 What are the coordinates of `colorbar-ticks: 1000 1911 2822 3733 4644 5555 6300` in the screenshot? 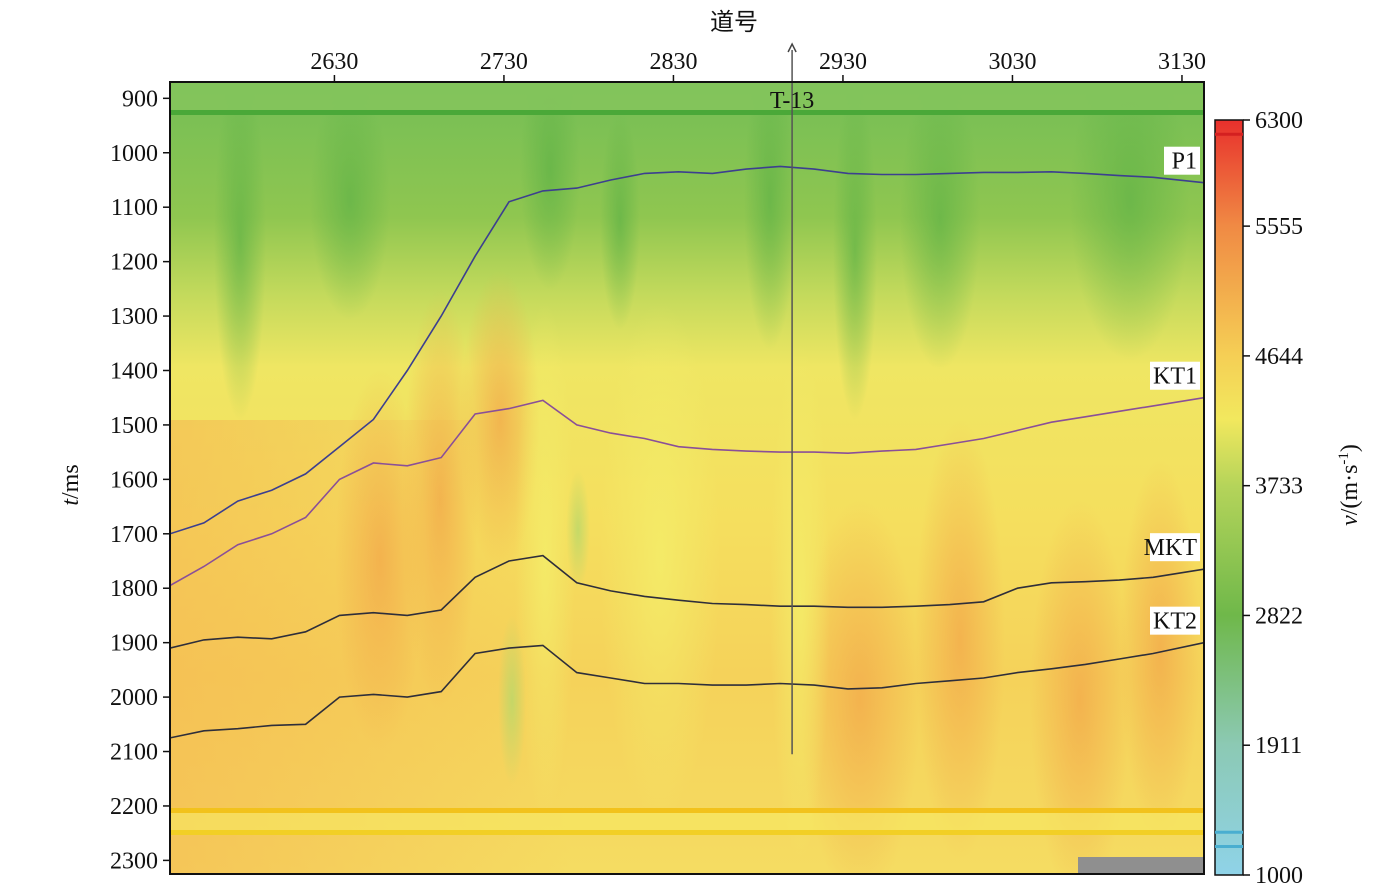 It's located at (1259, 497).